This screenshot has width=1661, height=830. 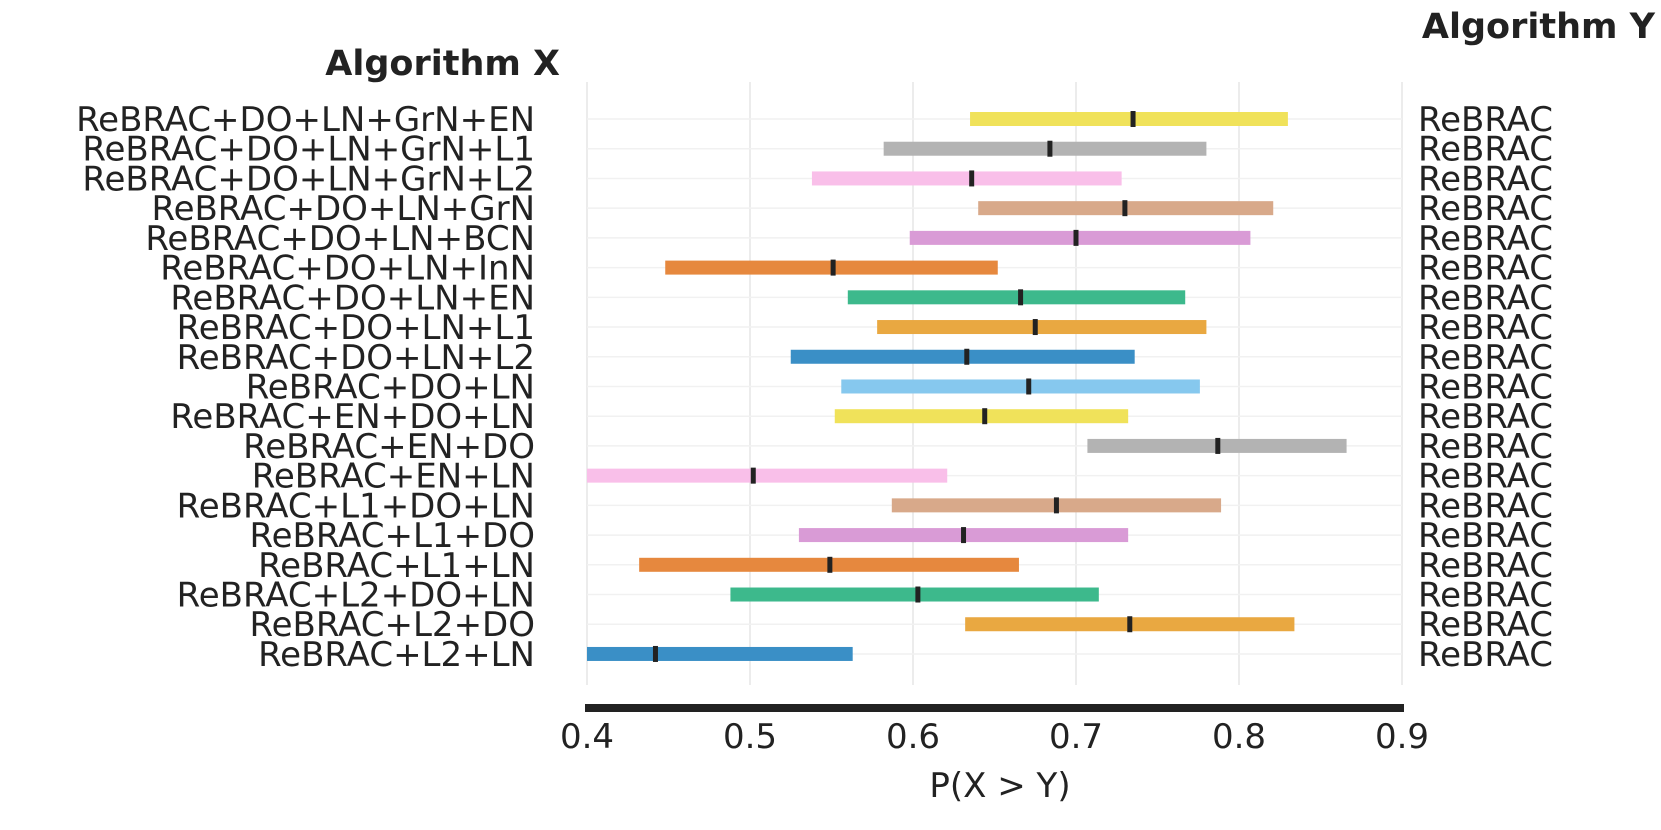 I want to click on x-axis-label: P(X > Y), so click(x=999, y=786).